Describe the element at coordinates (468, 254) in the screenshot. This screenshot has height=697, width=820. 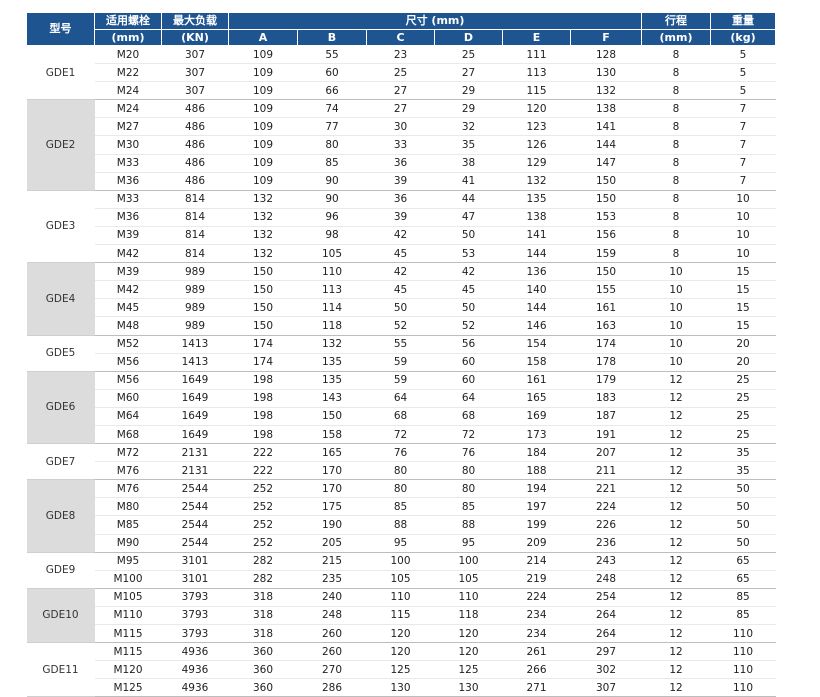
I see `dim-d-cell: 53` at that location.